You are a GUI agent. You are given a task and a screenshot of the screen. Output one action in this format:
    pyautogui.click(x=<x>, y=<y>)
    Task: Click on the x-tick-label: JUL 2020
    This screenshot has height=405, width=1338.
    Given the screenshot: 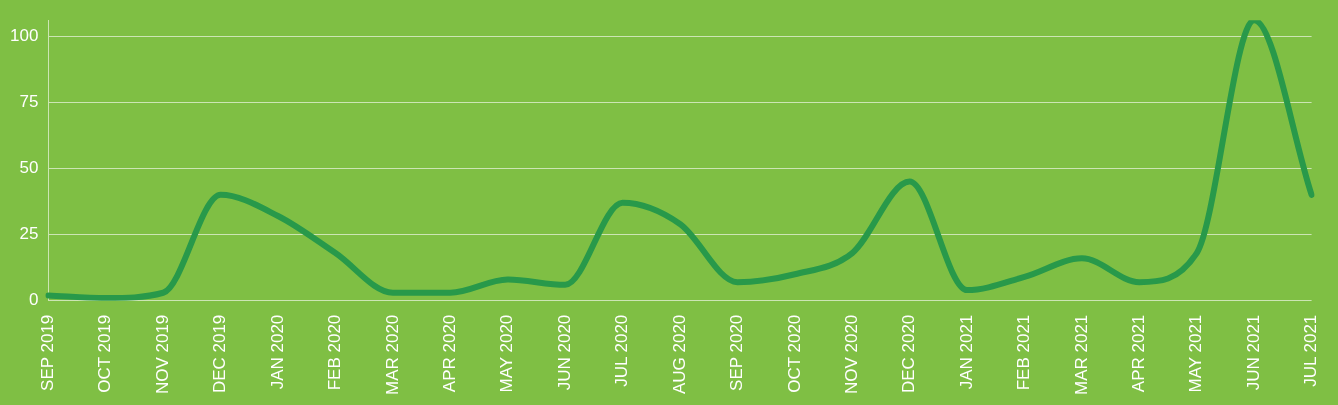 What is the action you would take?
    pyautogui.click(x=622, y=350)
    